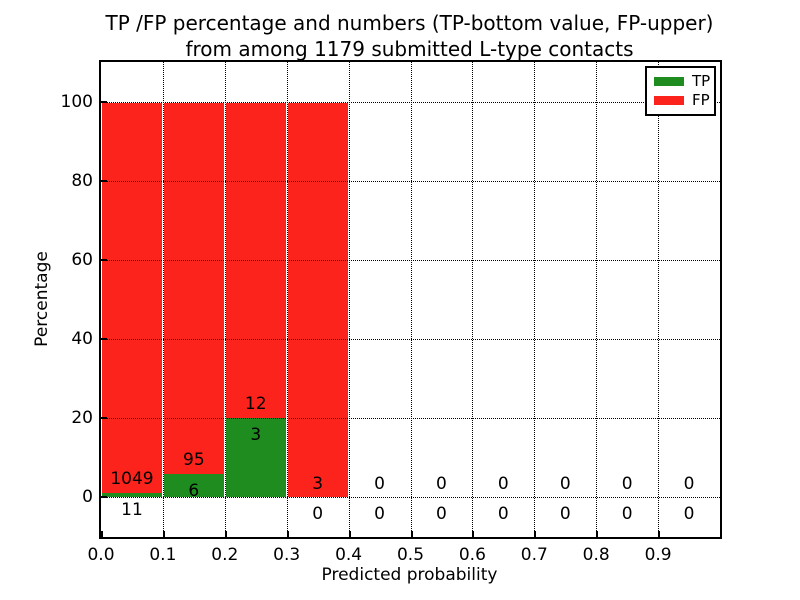  Describe the element at coordinates (42, 299) in the screenshot. I see `y-axis-title: Percentage` at that location.